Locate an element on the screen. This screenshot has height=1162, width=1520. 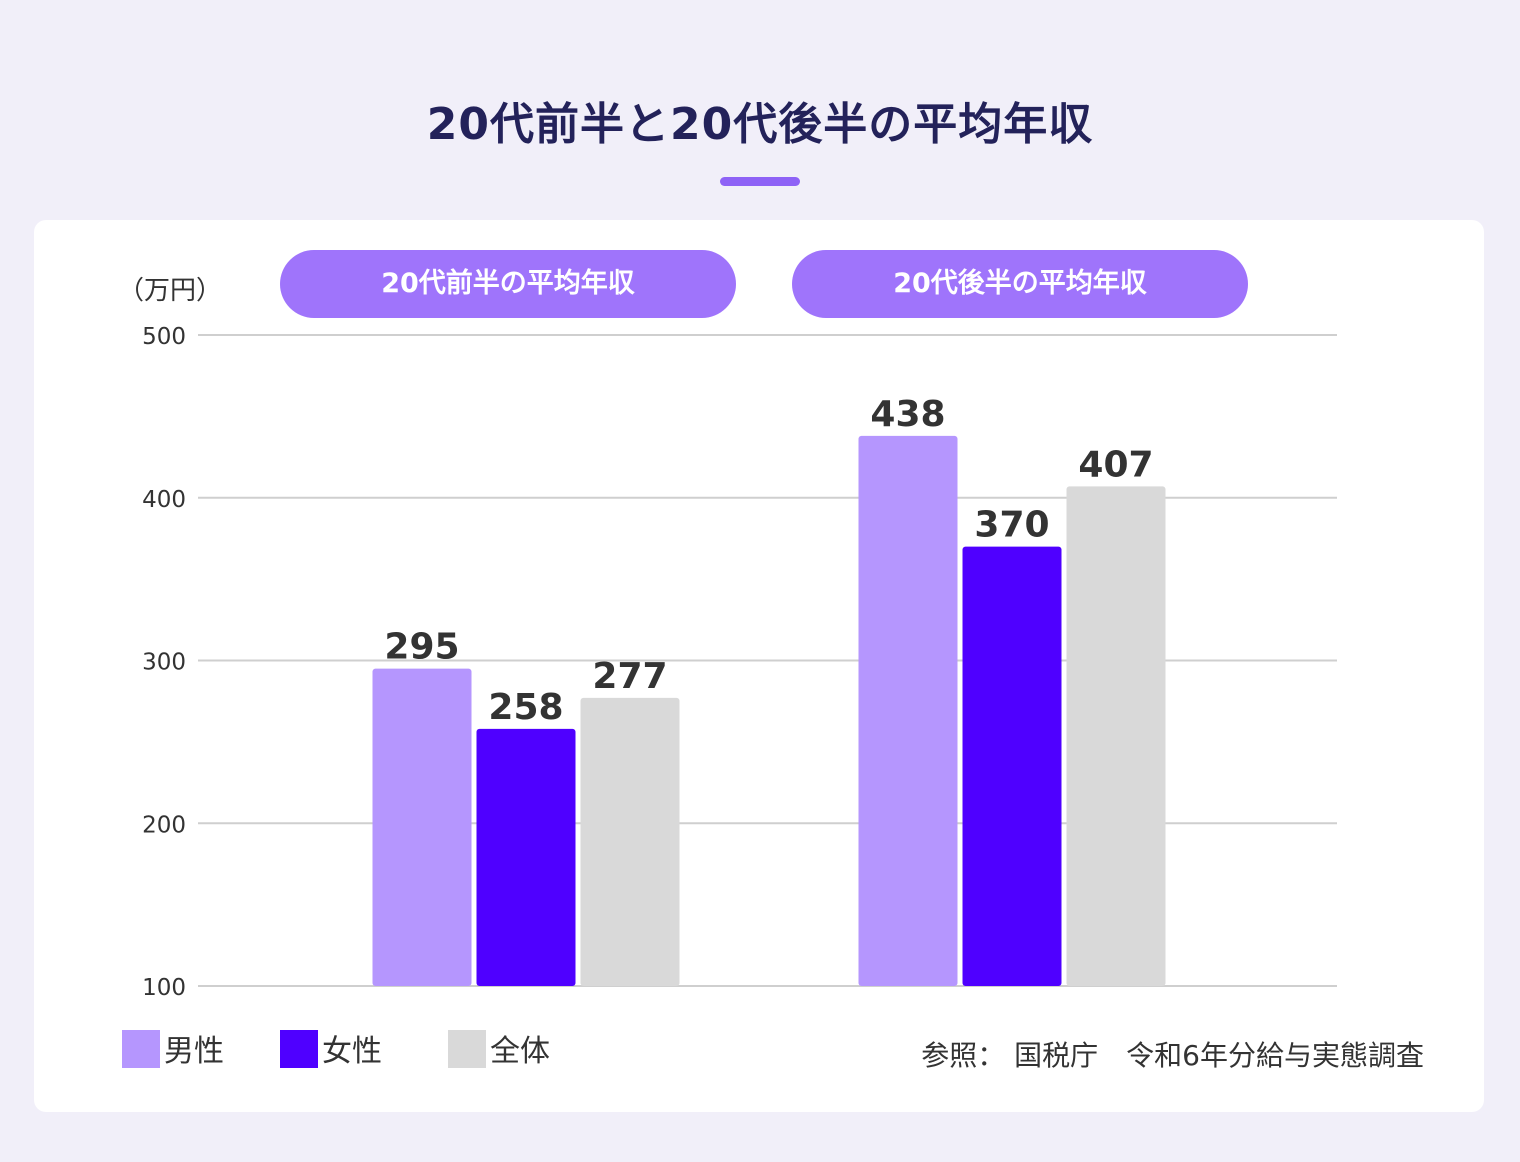
bar-group1-series2 is located at coordinates (1116, 736).